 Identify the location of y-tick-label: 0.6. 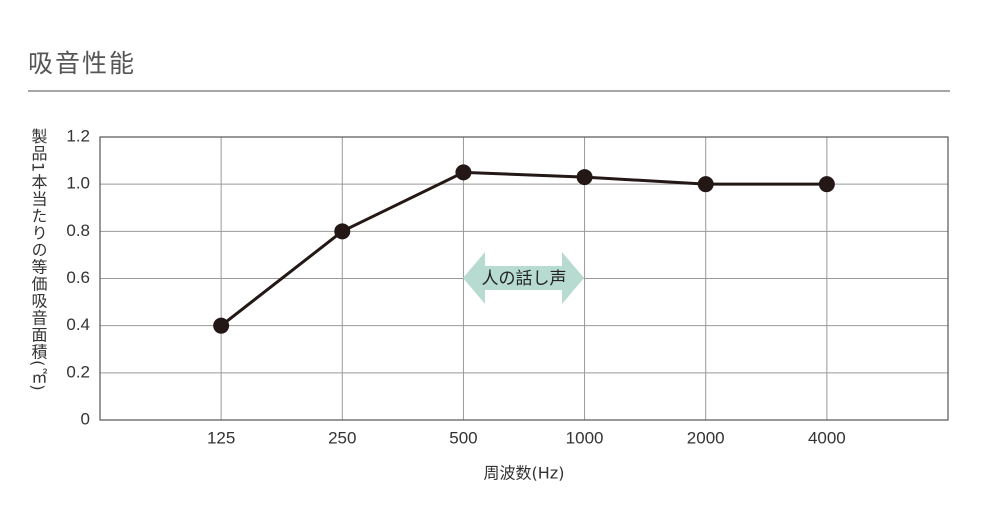
(78, 277).